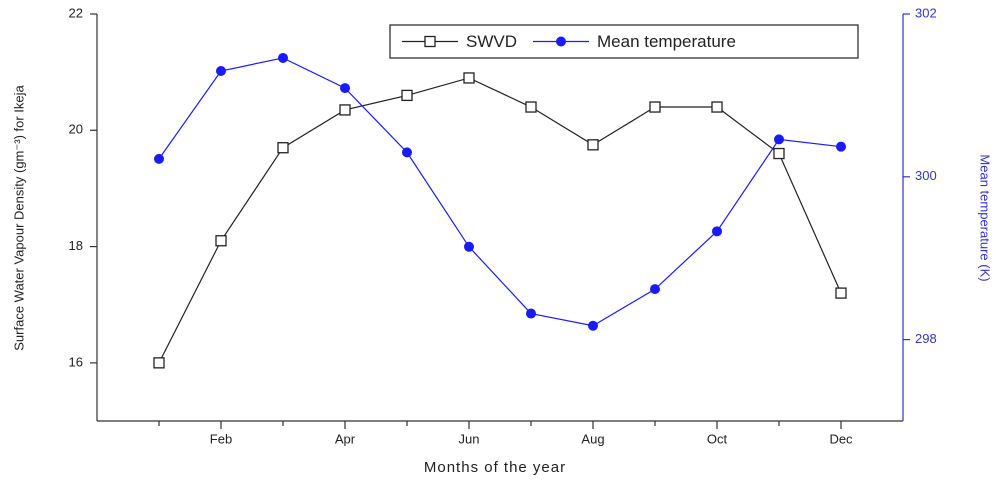 The image size is (996, 484). What do you see at coordinates (666, 41) in the screenshot?
I see `legend-label: Mean temperature` at bounding box center [666, 41].